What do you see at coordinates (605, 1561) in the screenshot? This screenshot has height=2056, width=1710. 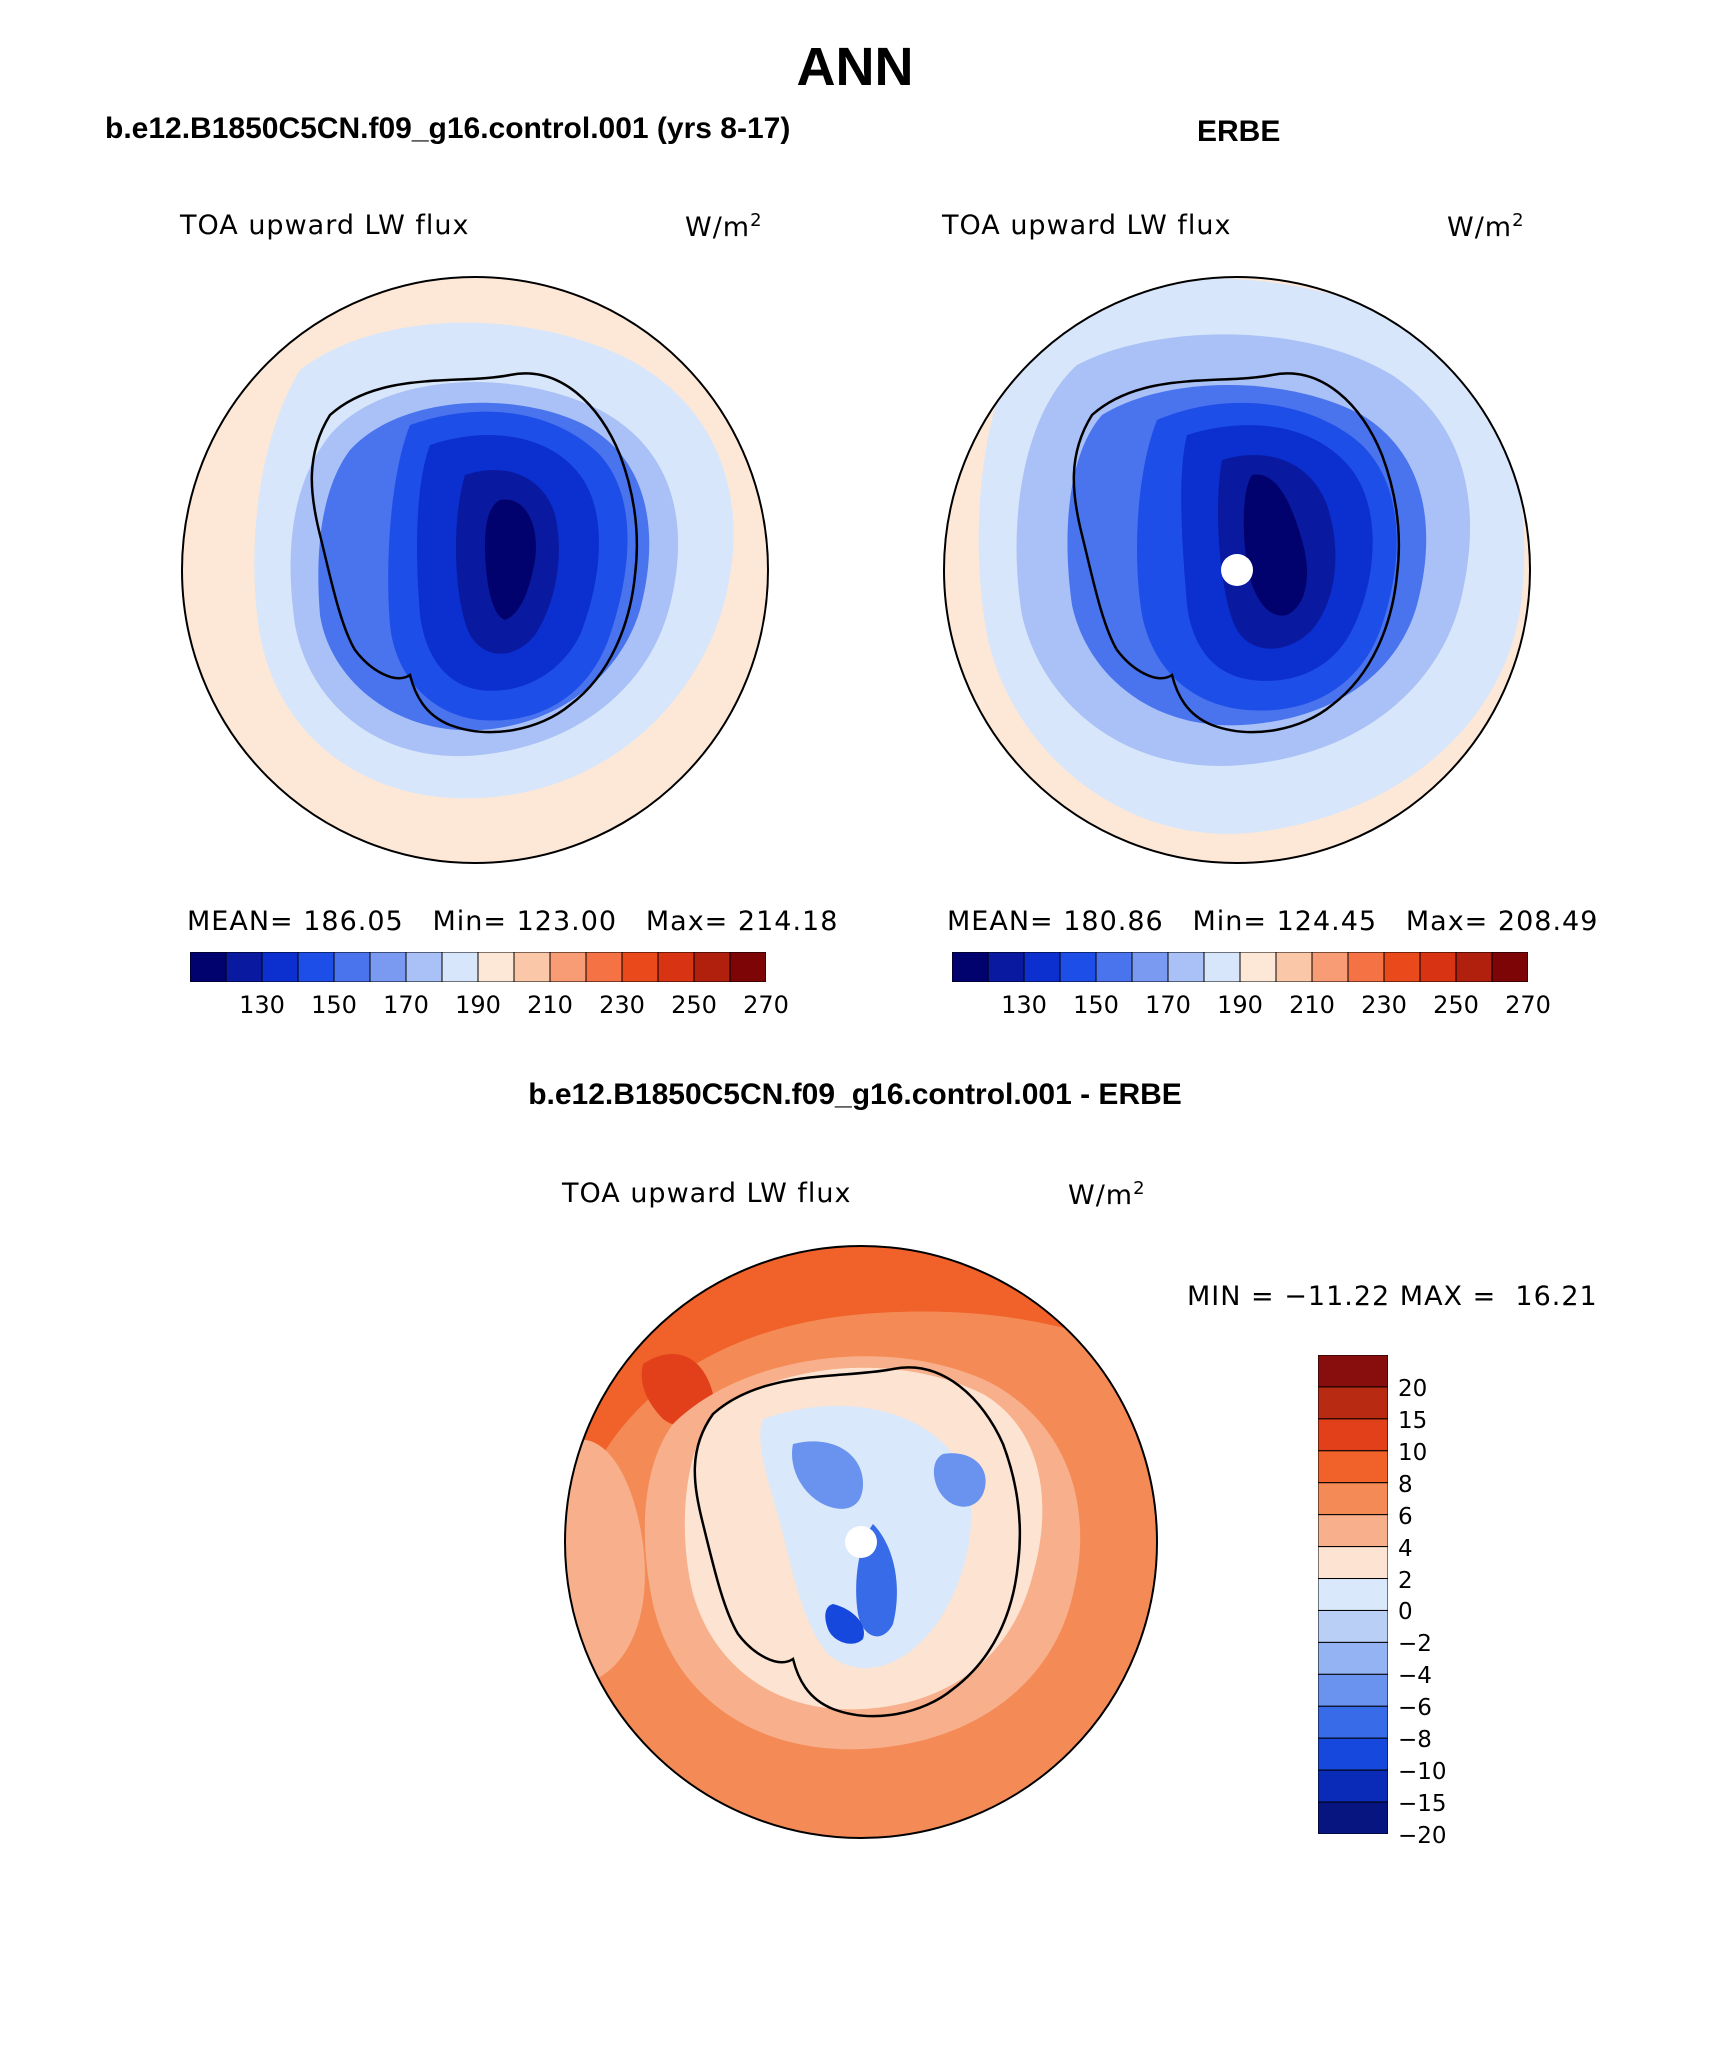 I see `panel3-band-west` at bounding box center [605, 1561].